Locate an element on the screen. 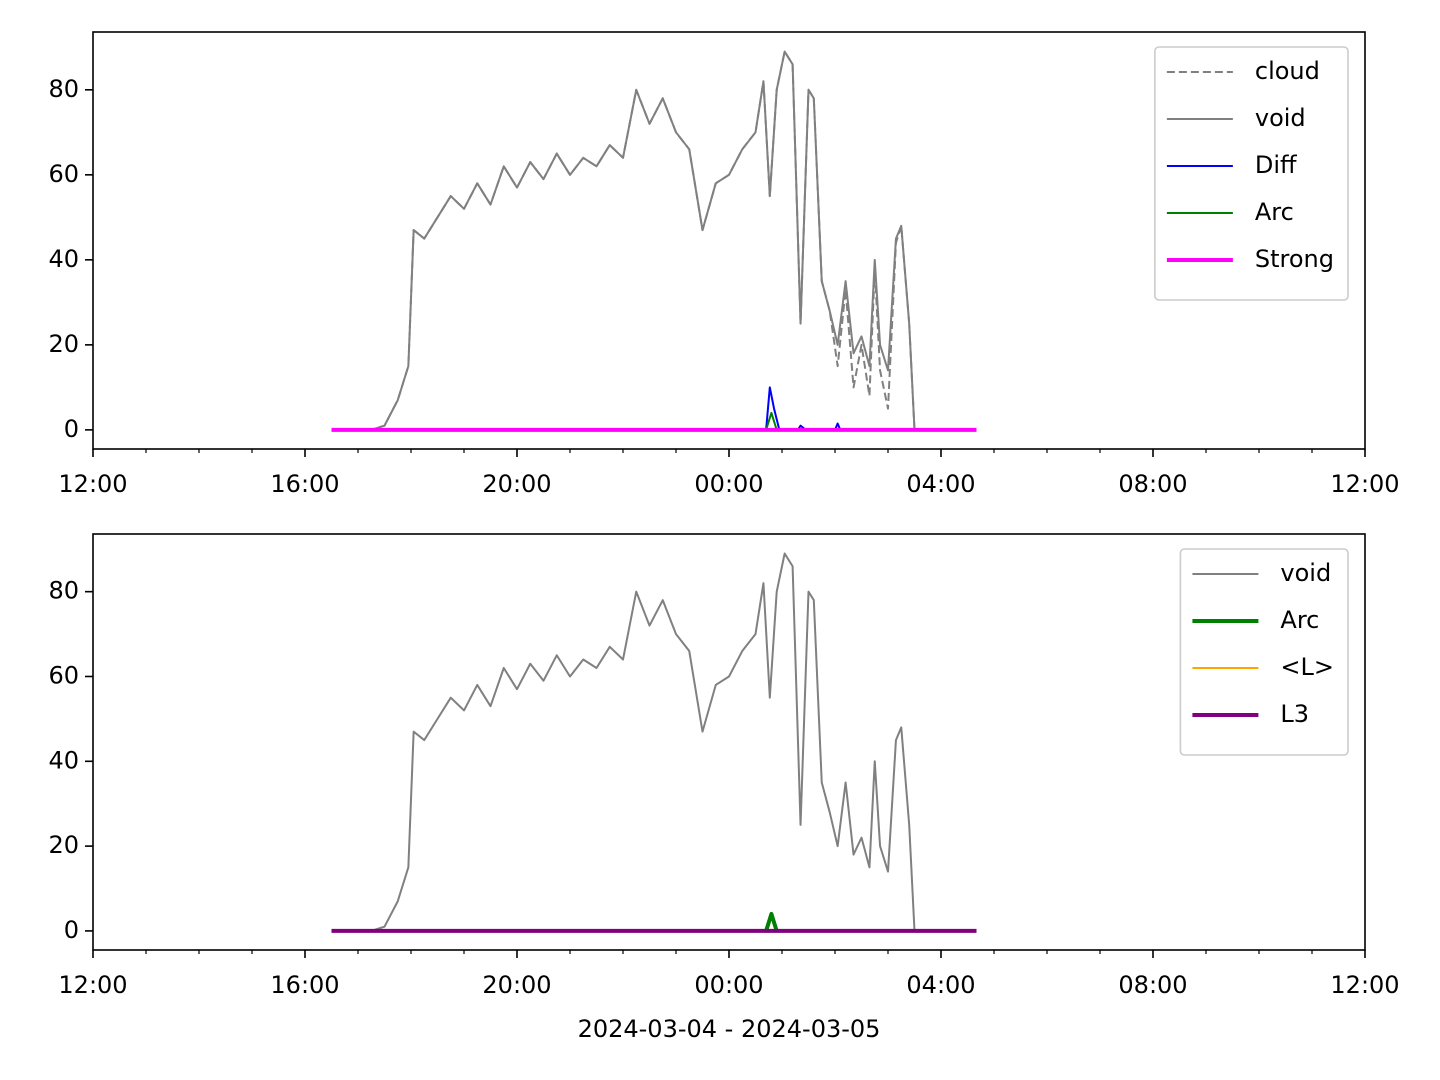 Image resolution: width=1440 pixels, height=1080 pixels. legend-label: cloud is located at coordinates (1287, 71).